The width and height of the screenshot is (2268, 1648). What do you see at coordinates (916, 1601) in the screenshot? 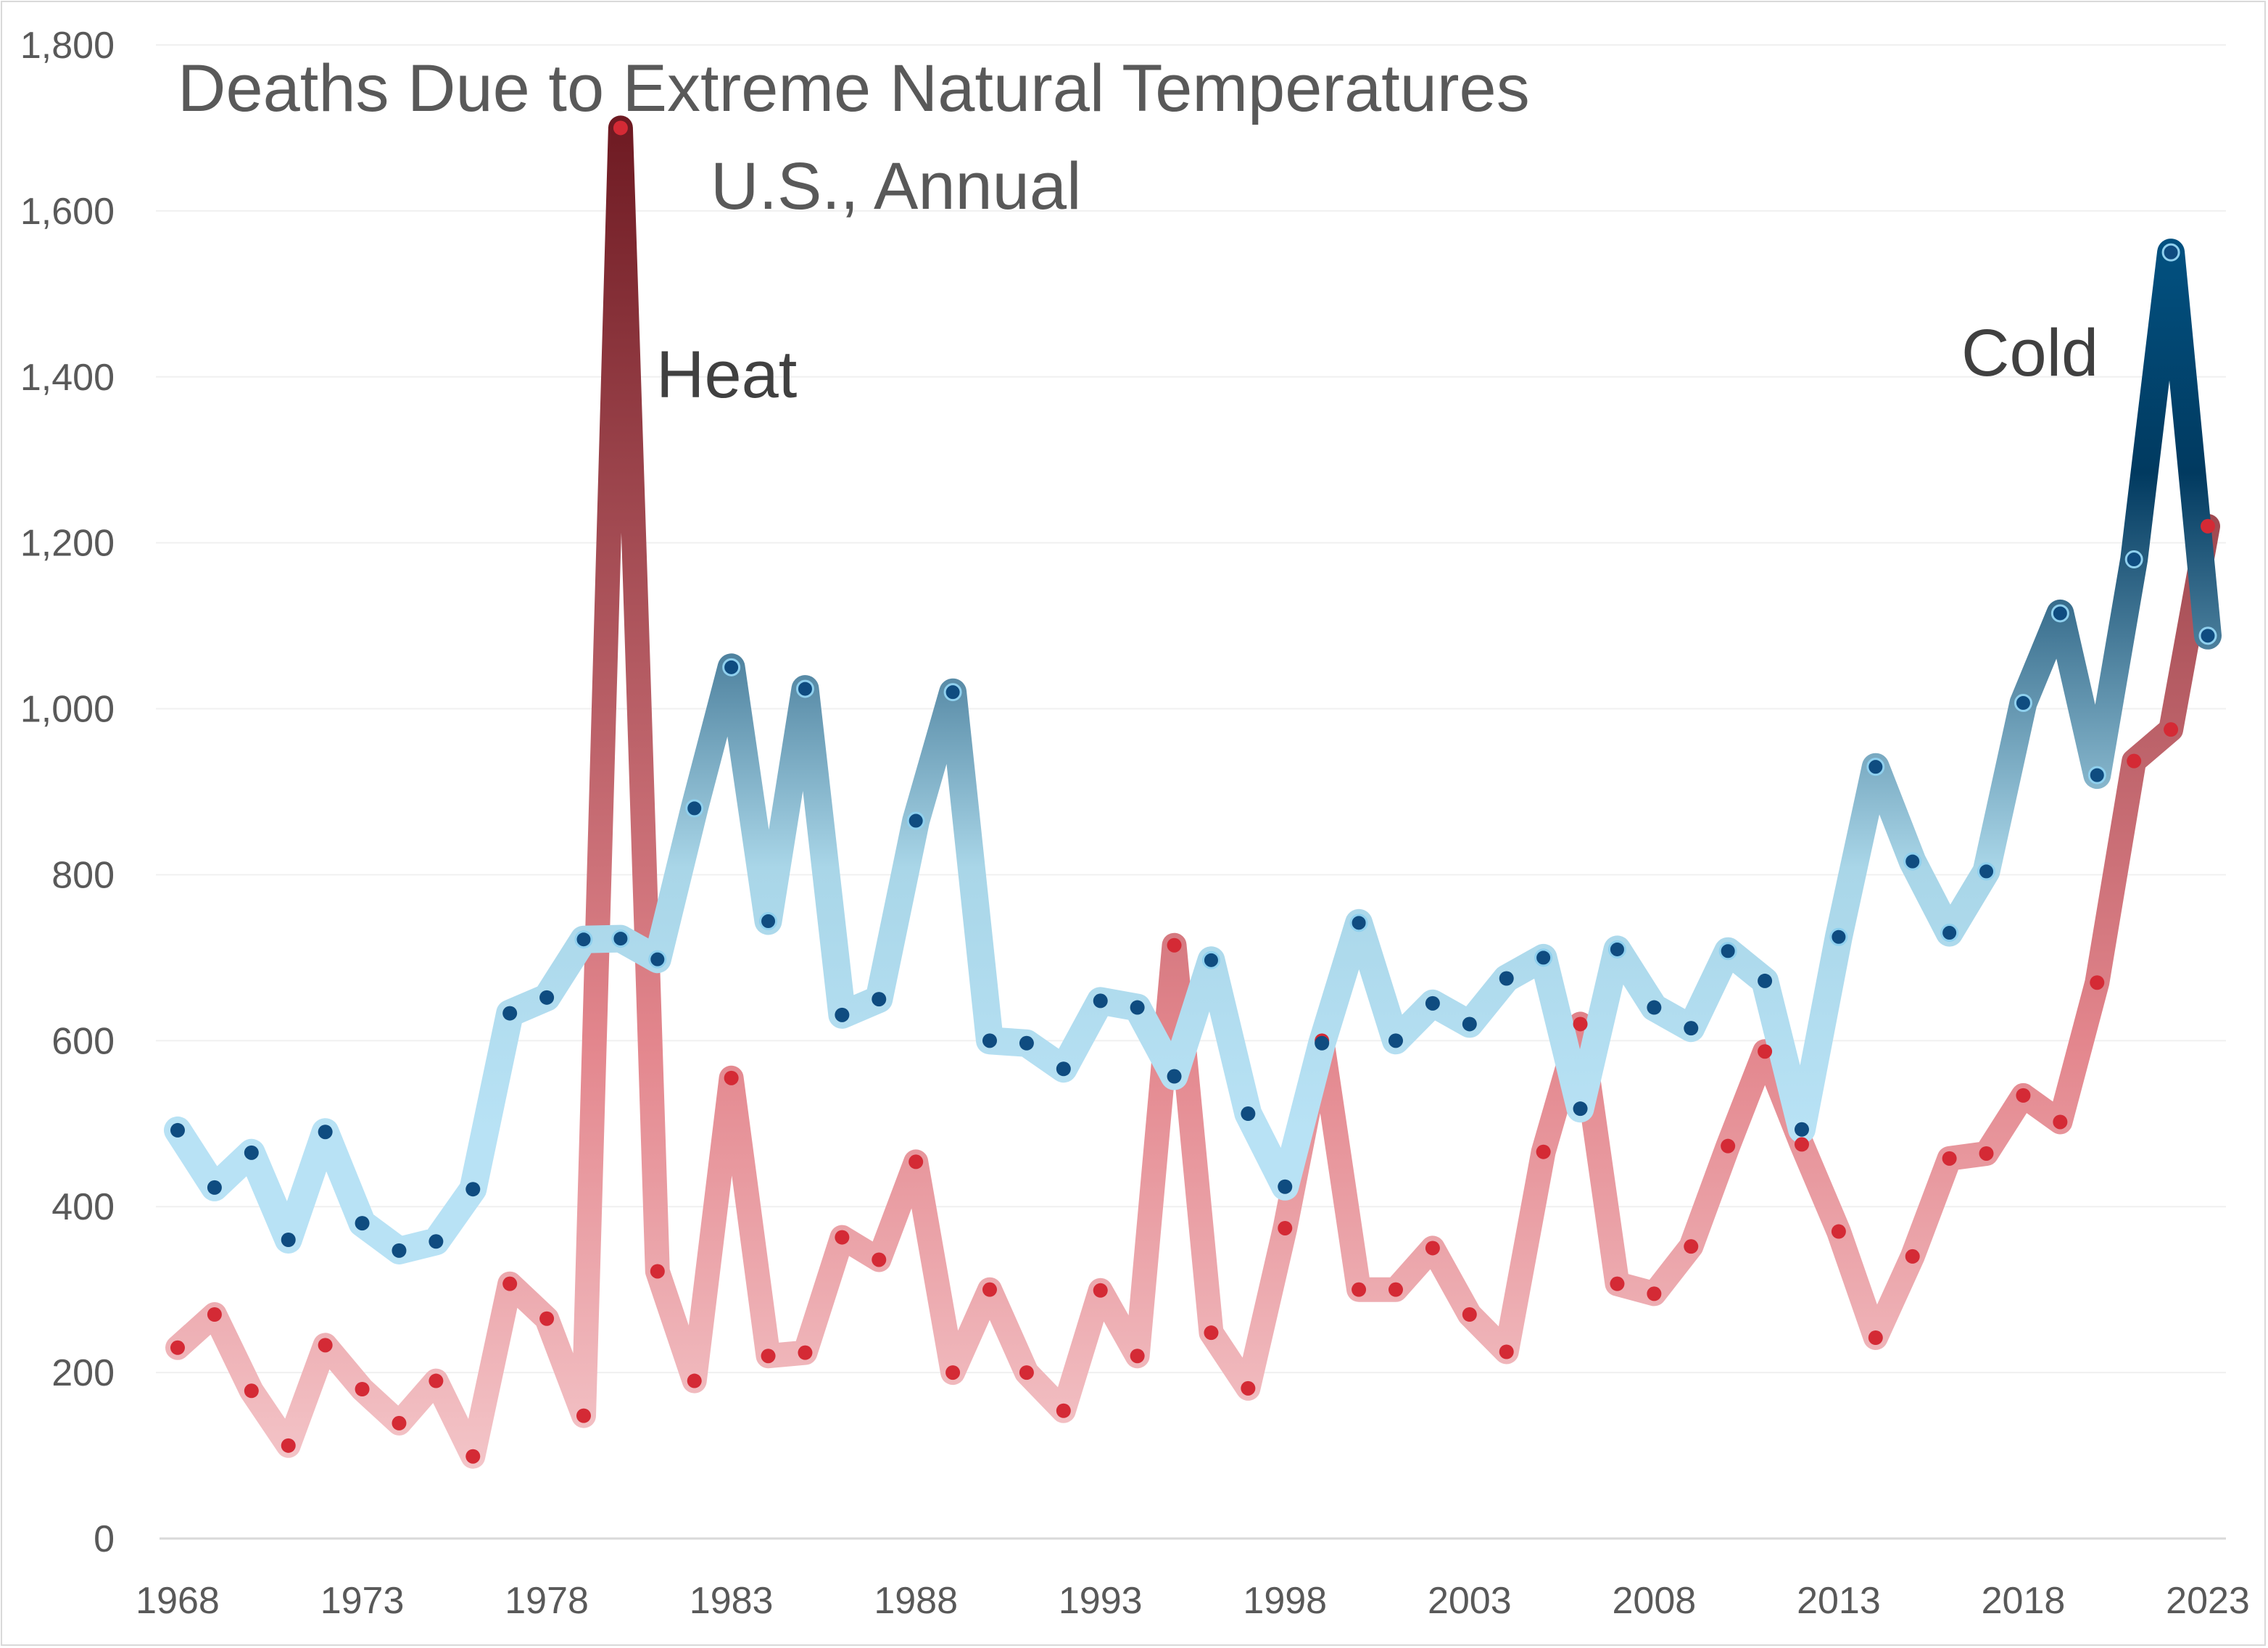
I see `x-tick-label: 1988` at bounding box center [916, 1601].